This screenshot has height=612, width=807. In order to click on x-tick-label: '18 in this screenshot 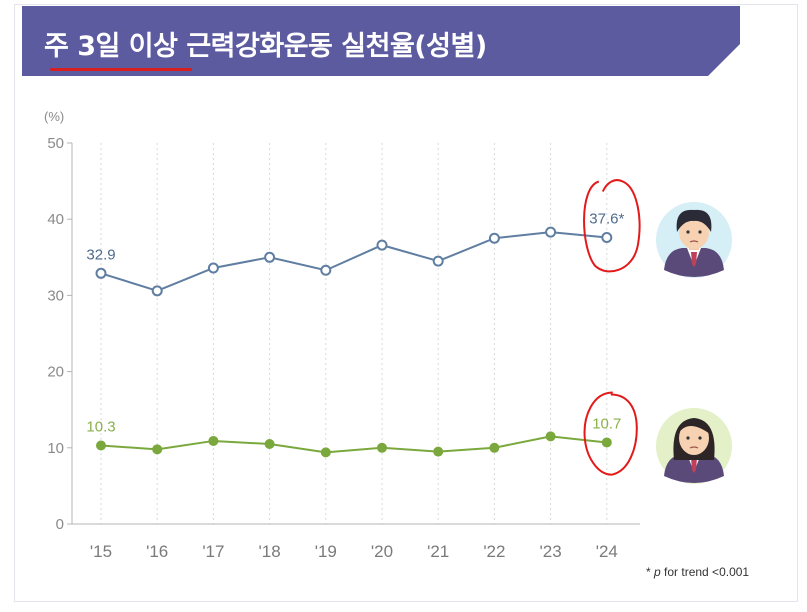, I will do `click(270, 551)`.